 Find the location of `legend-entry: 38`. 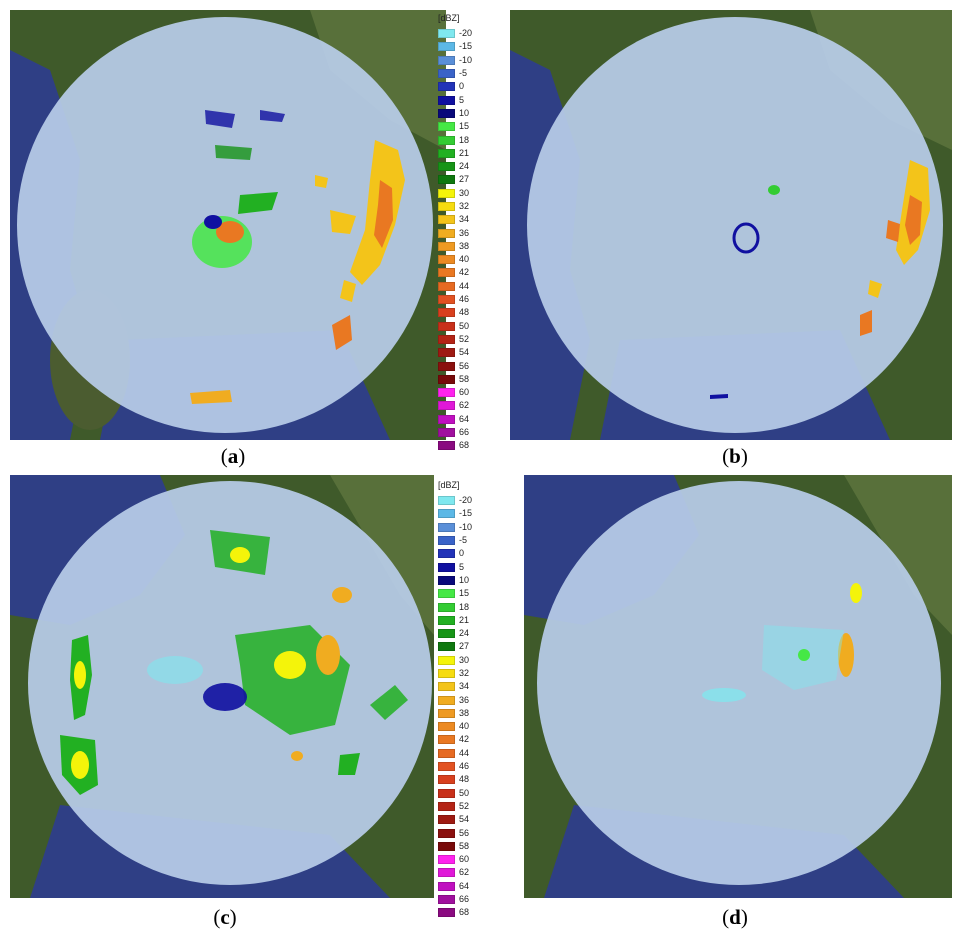

legend-entry: 38 is located at coordinates (455, 246).